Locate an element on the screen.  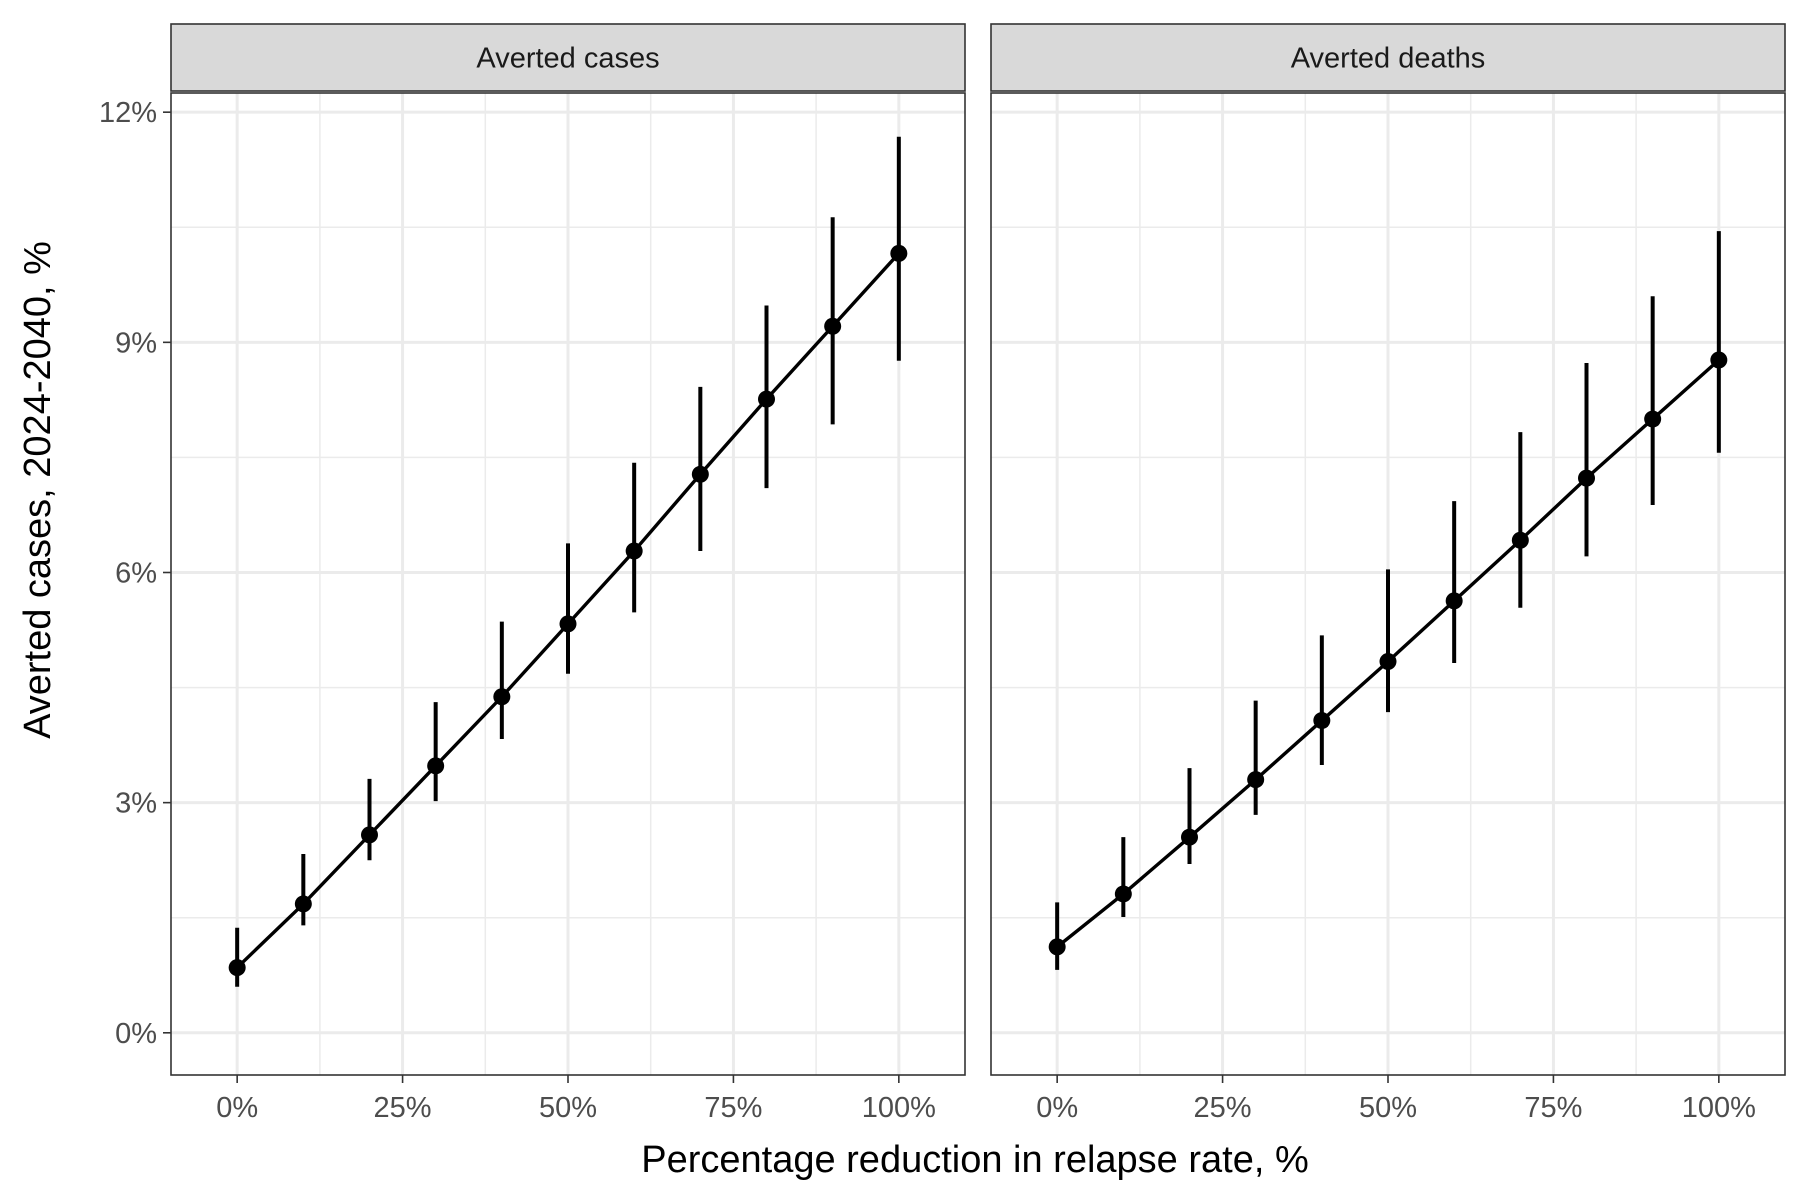
y-tick-label: 3% is located at coordinates (136, 804).